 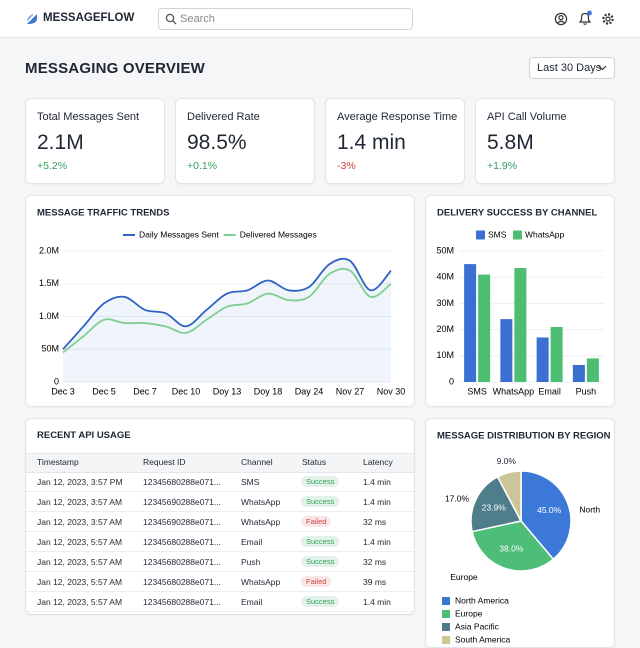 What do you see at coordinates (309, 391) in the screenshot?
I see `x-tick-label: Day 24` at bounding box center [309, 391].